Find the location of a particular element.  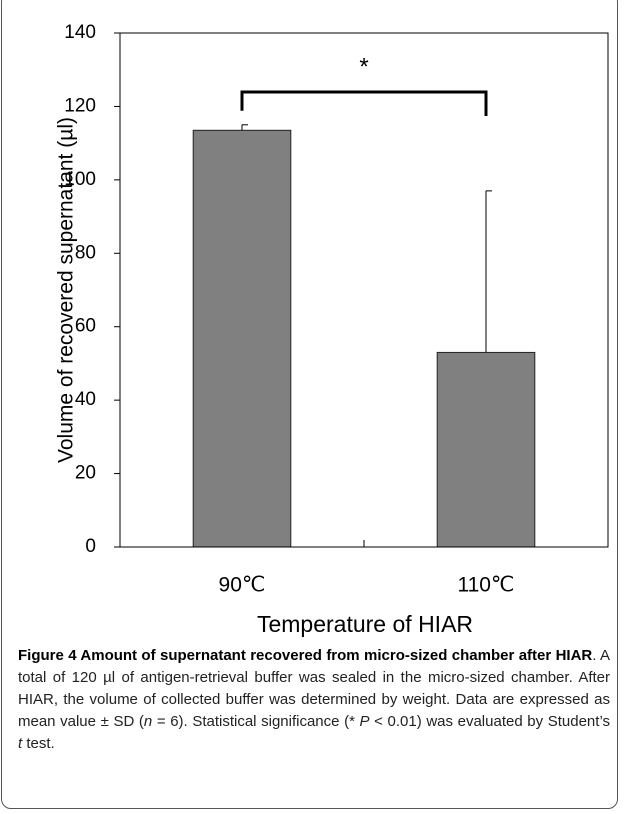

y-tick-label: 100 is located at coordinates (80, 179).